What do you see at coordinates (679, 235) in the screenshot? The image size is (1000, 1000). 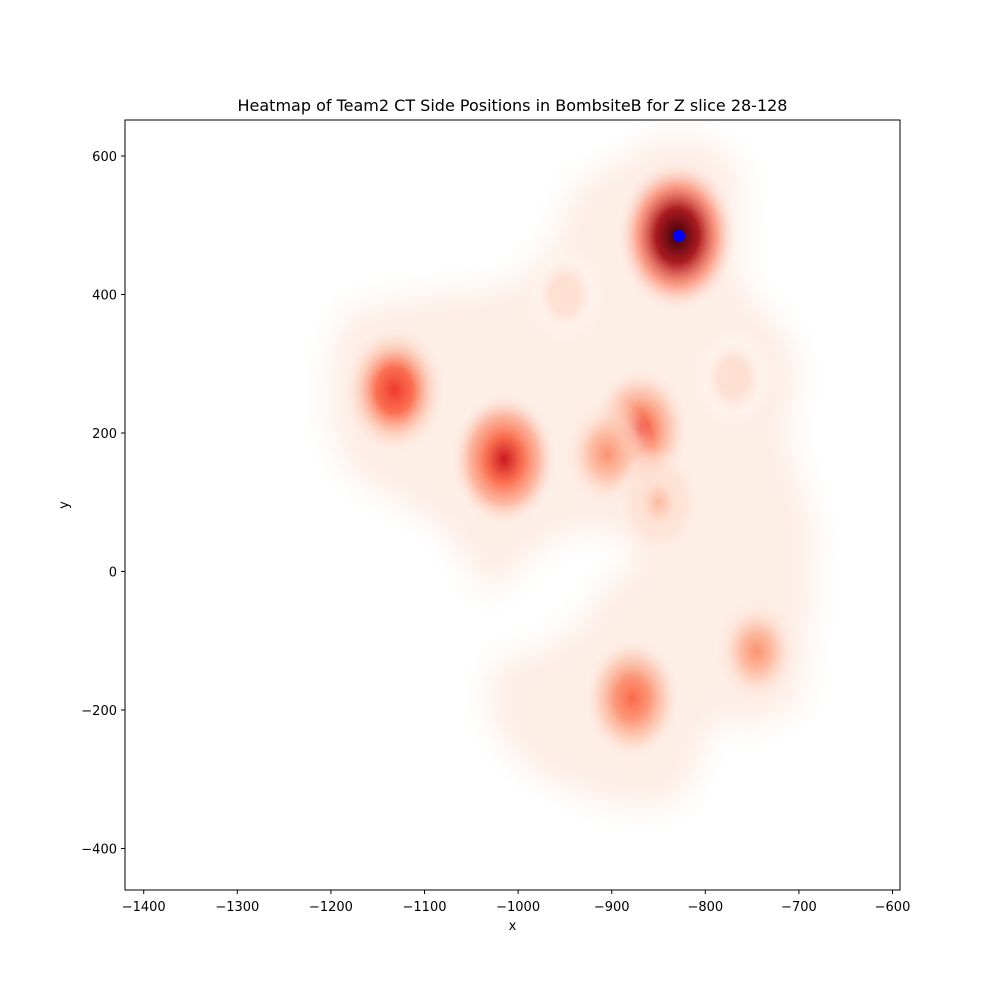 I see `position-marker` at bounding box center [679, 235].